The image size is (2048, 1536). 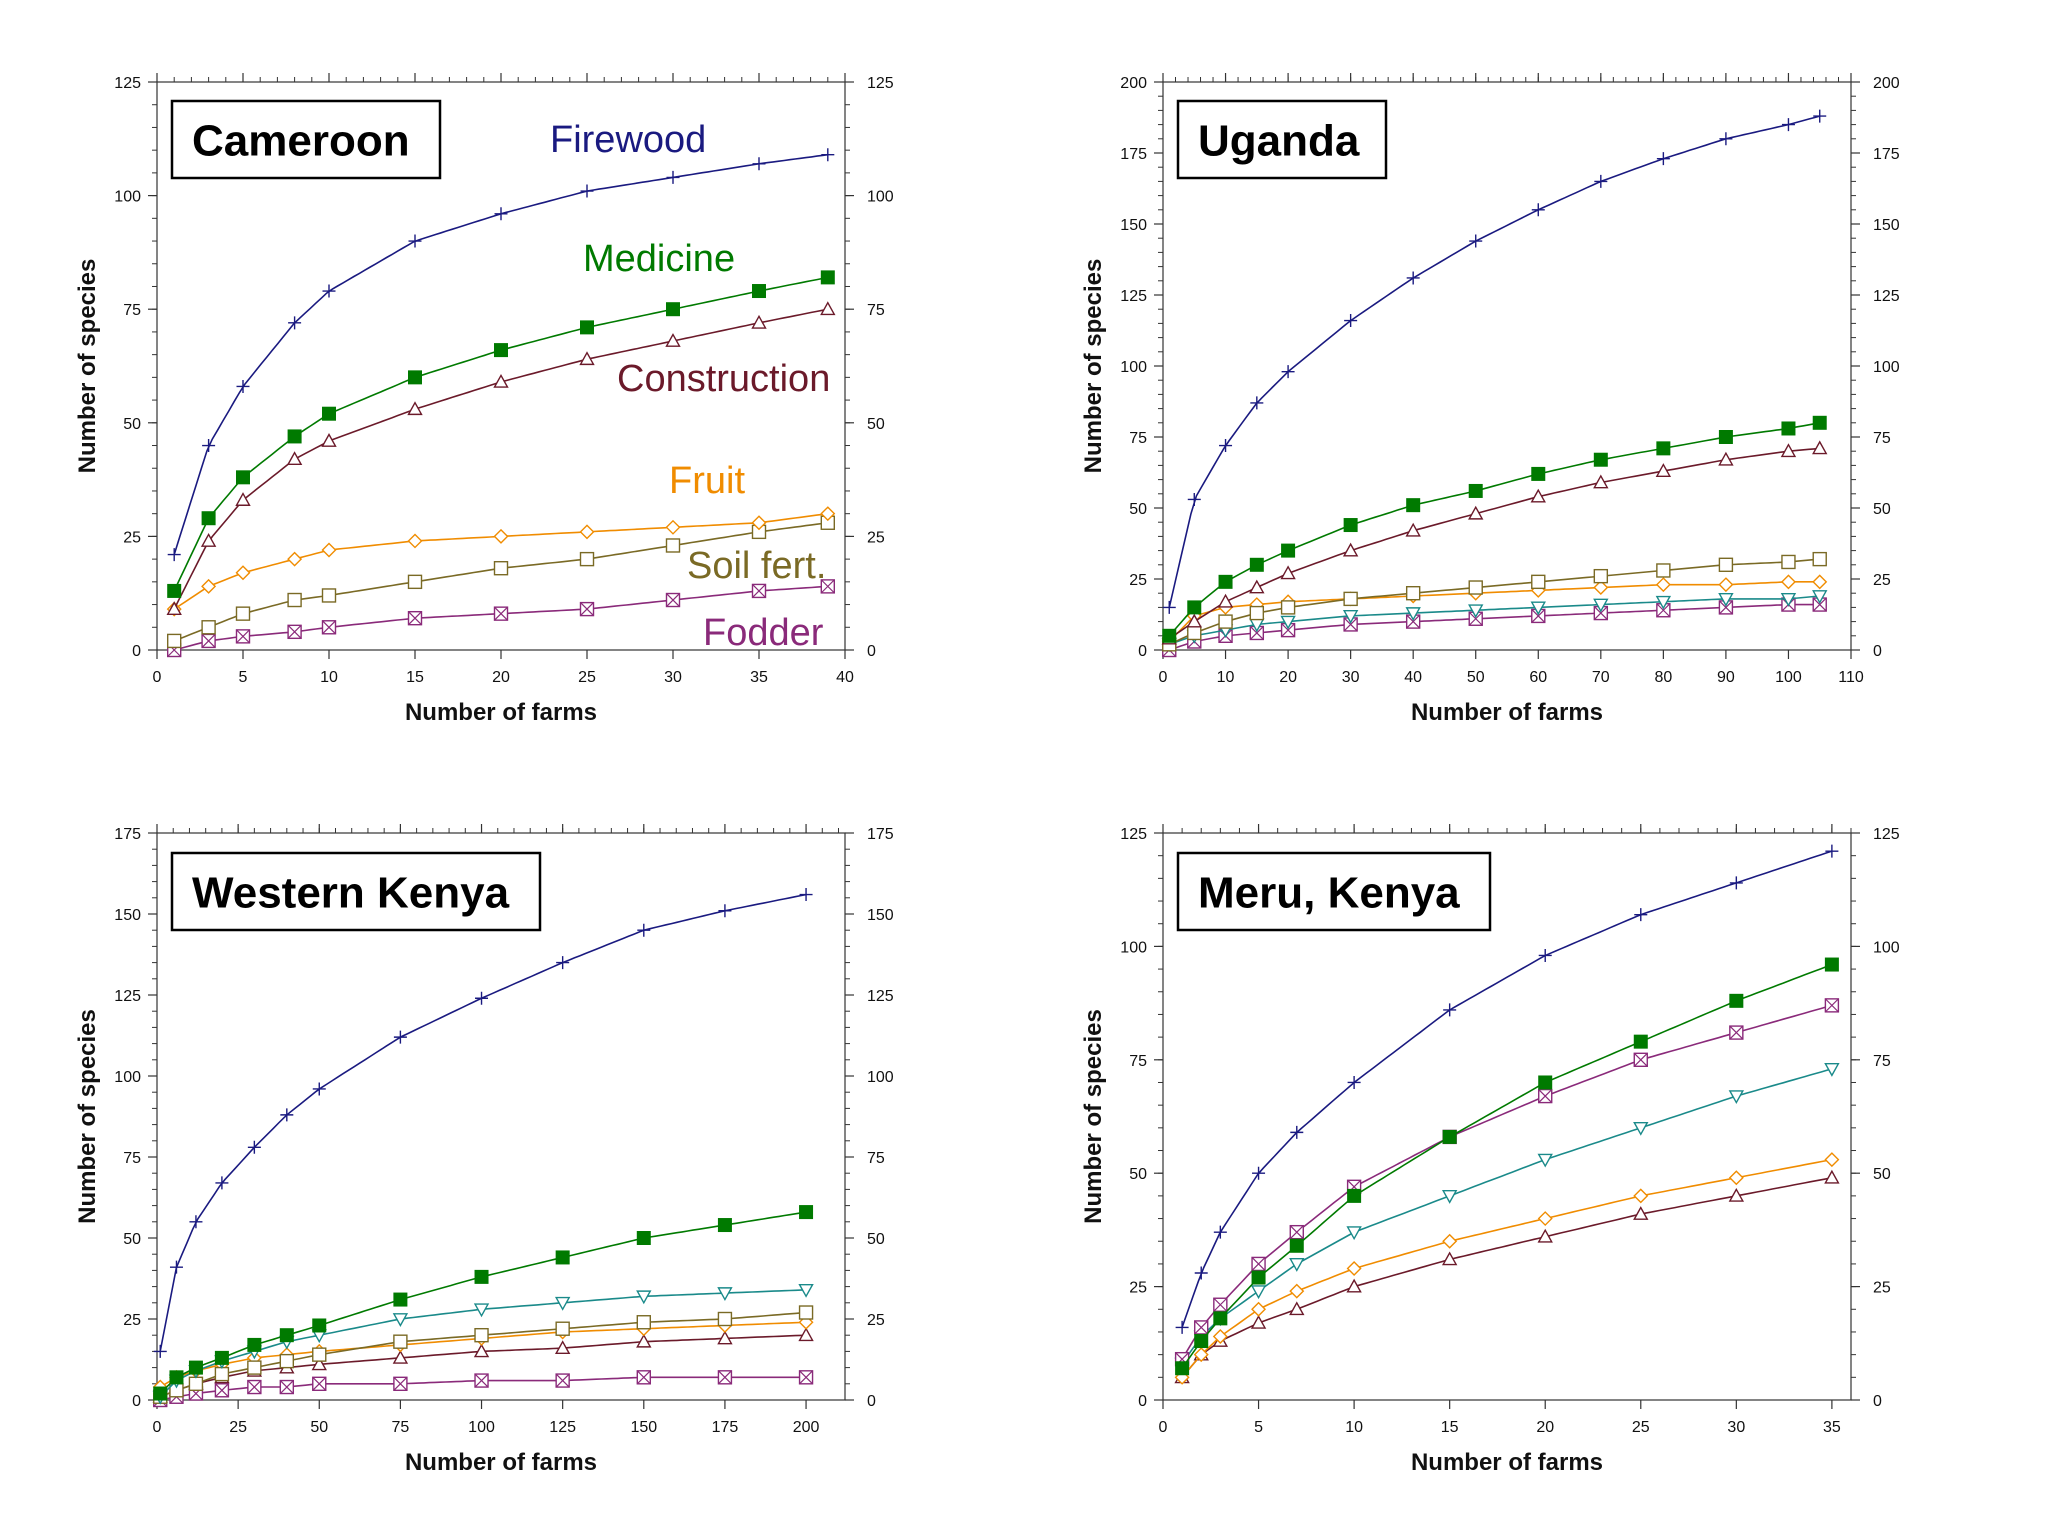 What do you see at coordinates (1226, 677) in the screenshot?
I see `x-tick-label: 10` at bounding box center [1226, 677].